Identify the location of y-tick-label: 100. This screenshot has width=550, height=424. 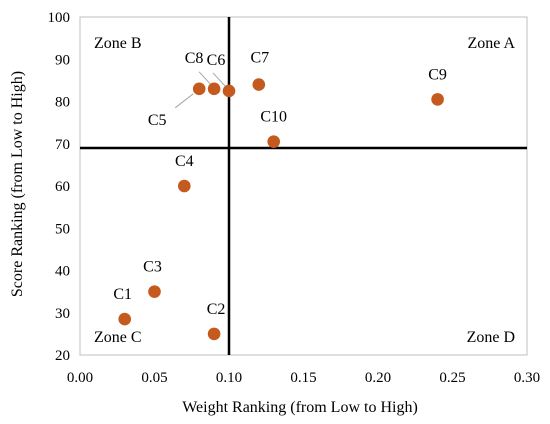
(59, 18).